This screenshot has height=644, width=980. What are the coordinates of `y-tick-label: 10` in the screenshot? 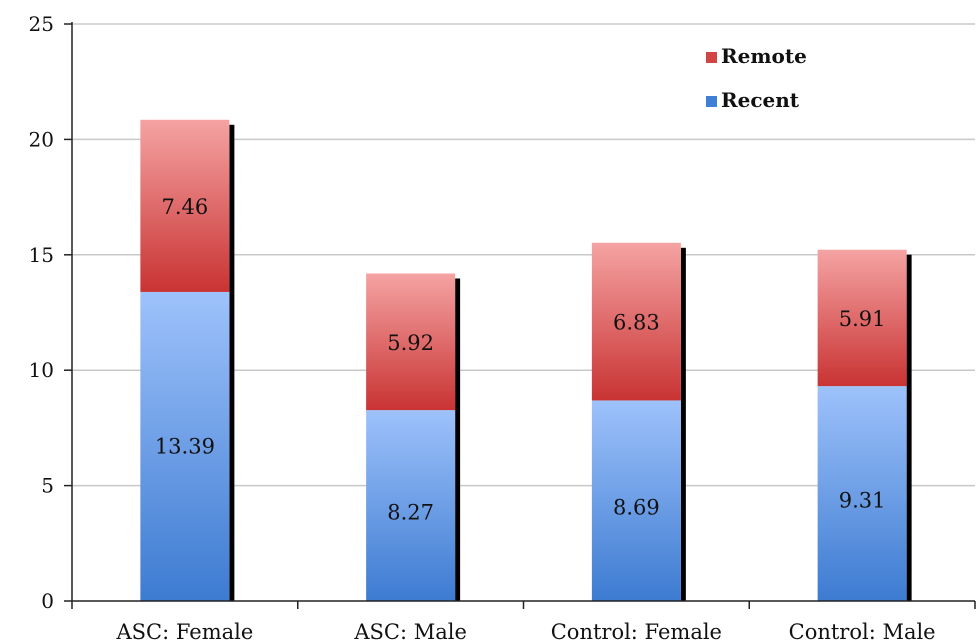 It's located at (41, 370).